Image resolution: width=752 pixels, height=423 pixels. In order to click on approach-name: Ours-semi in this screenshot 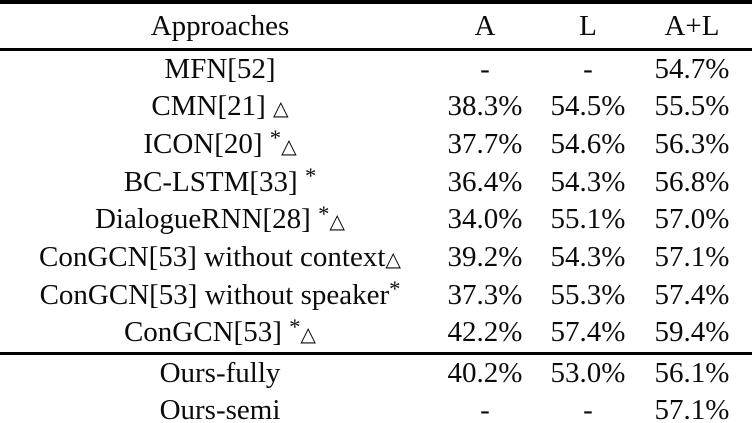, I will do `click(220, 408)`.